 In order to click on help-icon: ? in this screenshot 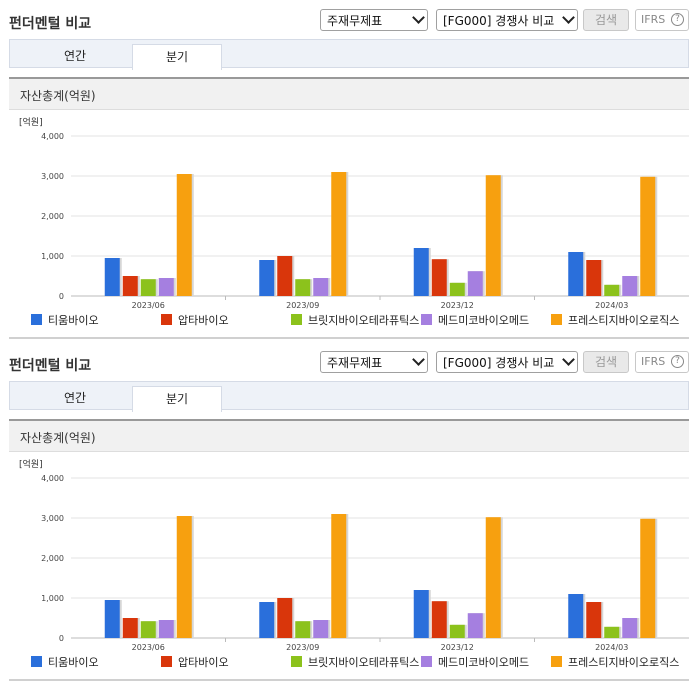, I will do `click(677, 361)`.